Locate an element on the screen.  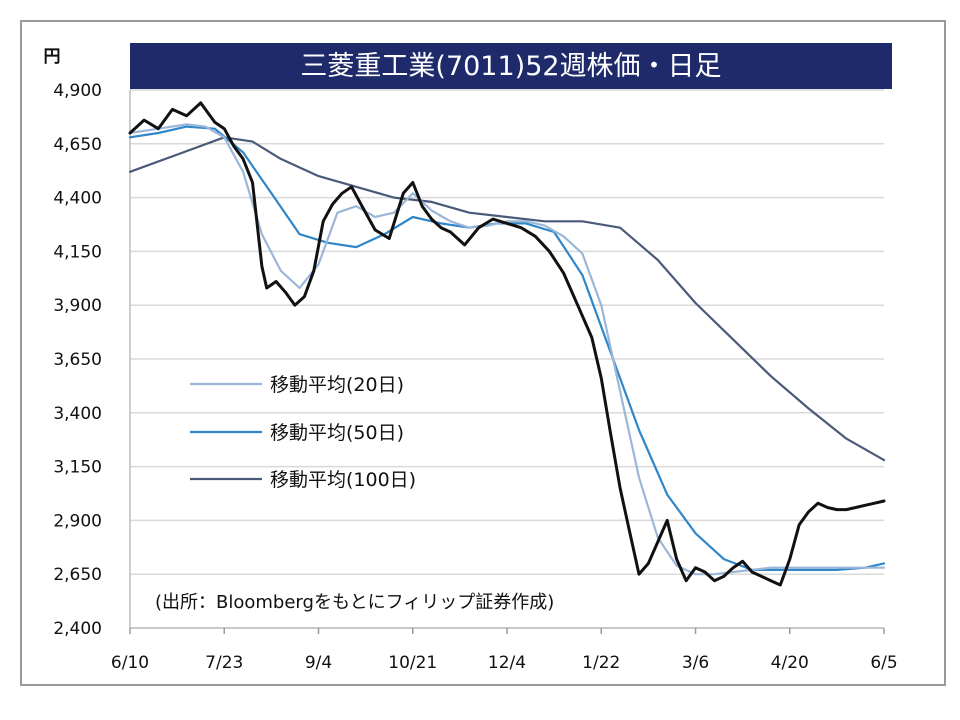
y-tick-label: 2,900 is located at coordinates (77, 521).